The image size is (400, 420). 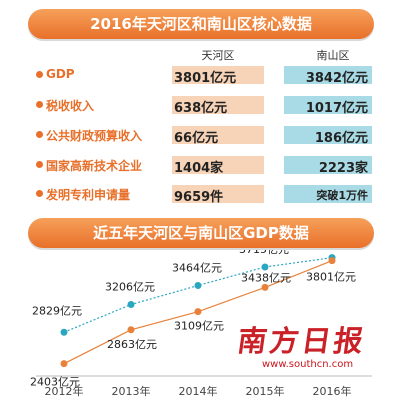 What do you see at coordinates (131, 391) in the screenshot?
I see `x-tick-label: 2013年` at bounding box center [131, 391].